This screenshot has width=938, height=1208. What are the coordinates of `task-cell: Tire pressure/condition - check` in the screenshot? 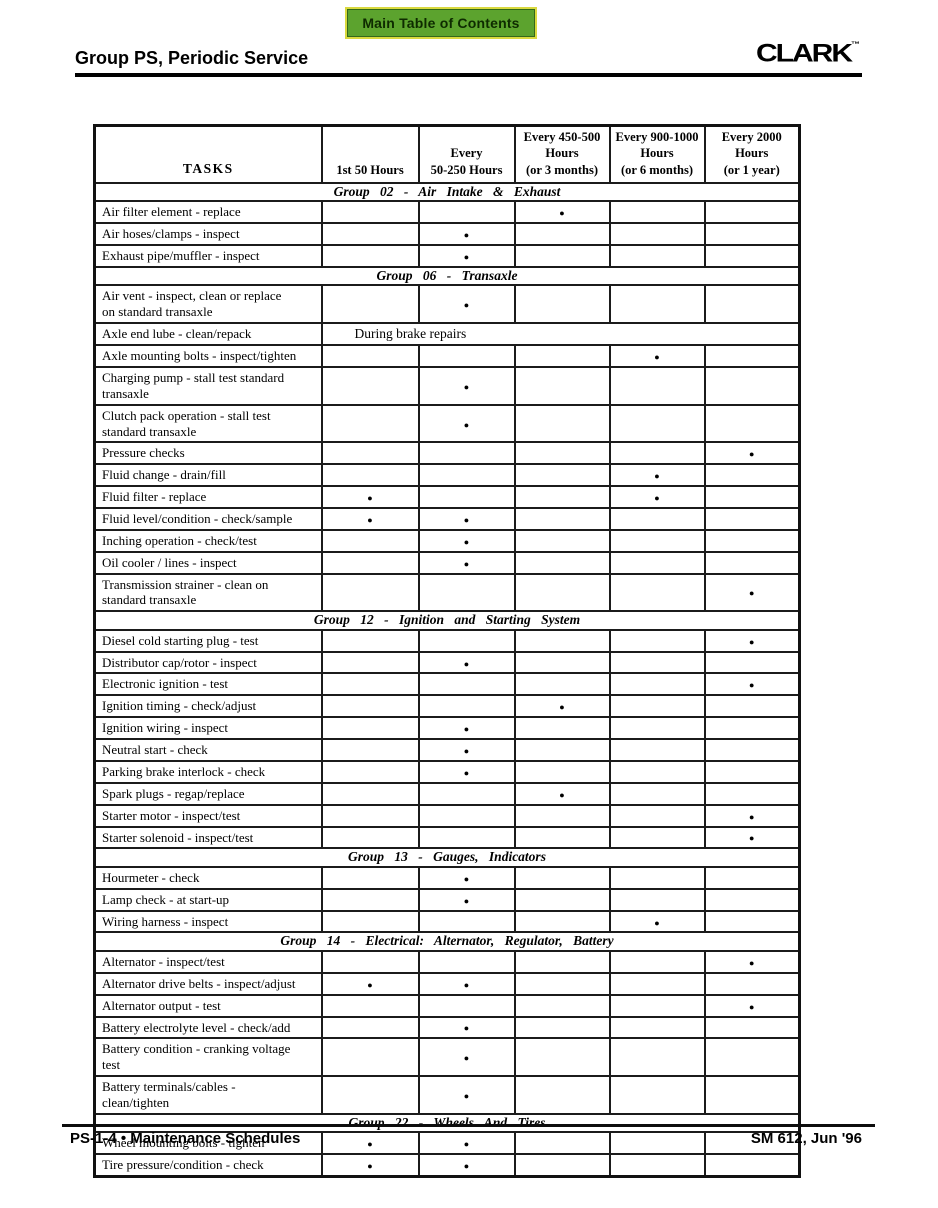 It's located at (208, 1165).